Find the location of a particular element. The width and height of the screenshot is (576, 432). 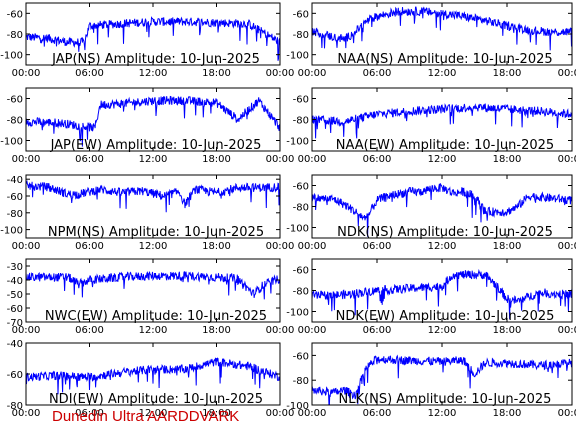

station-label: Dunedin Ultra AARDDVARK is located at coordinates (146, 416).